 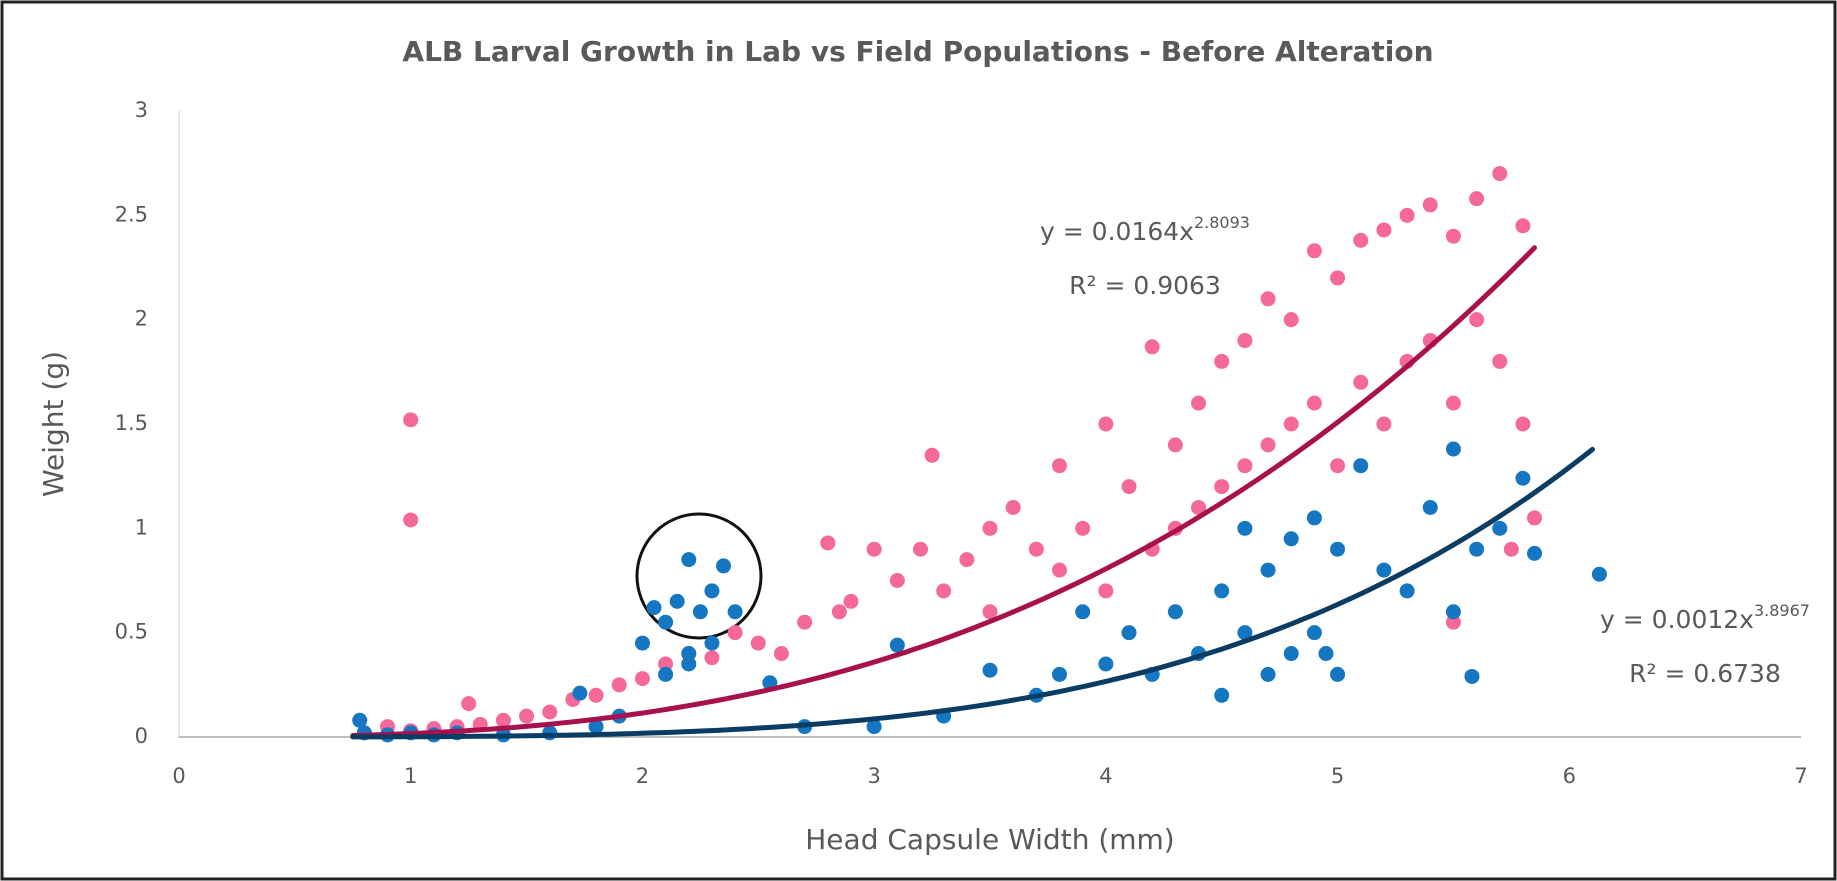 What do you see at coordinates (1677, 619) in the screenshot?
I see `equation-text: y = 0.0012x` at bounding box center [1677, 619].